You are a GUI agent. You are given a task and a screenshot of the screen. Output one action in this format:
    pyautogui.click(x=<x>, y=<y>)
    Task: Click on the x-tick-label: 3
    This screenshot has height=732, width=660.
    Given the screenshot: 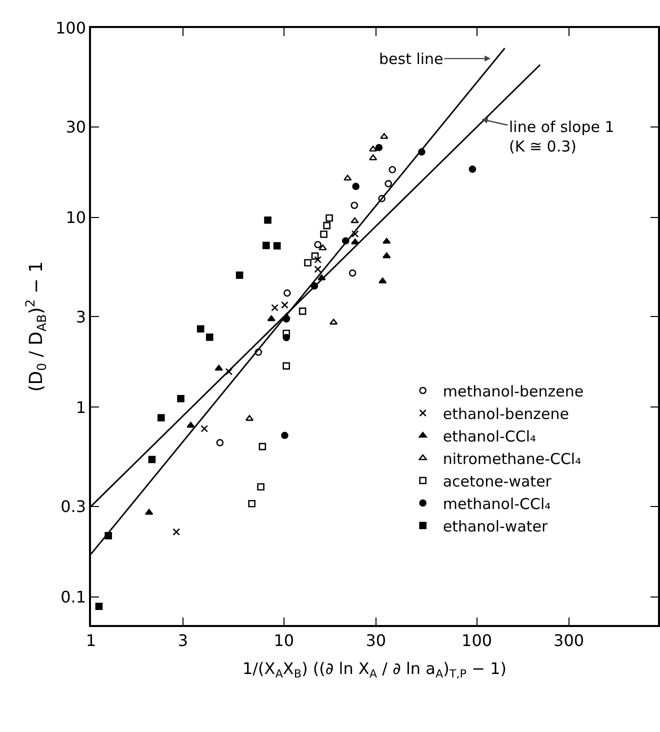 What is the action you would take?
    pyautogui.click(x=183, y=640)
    